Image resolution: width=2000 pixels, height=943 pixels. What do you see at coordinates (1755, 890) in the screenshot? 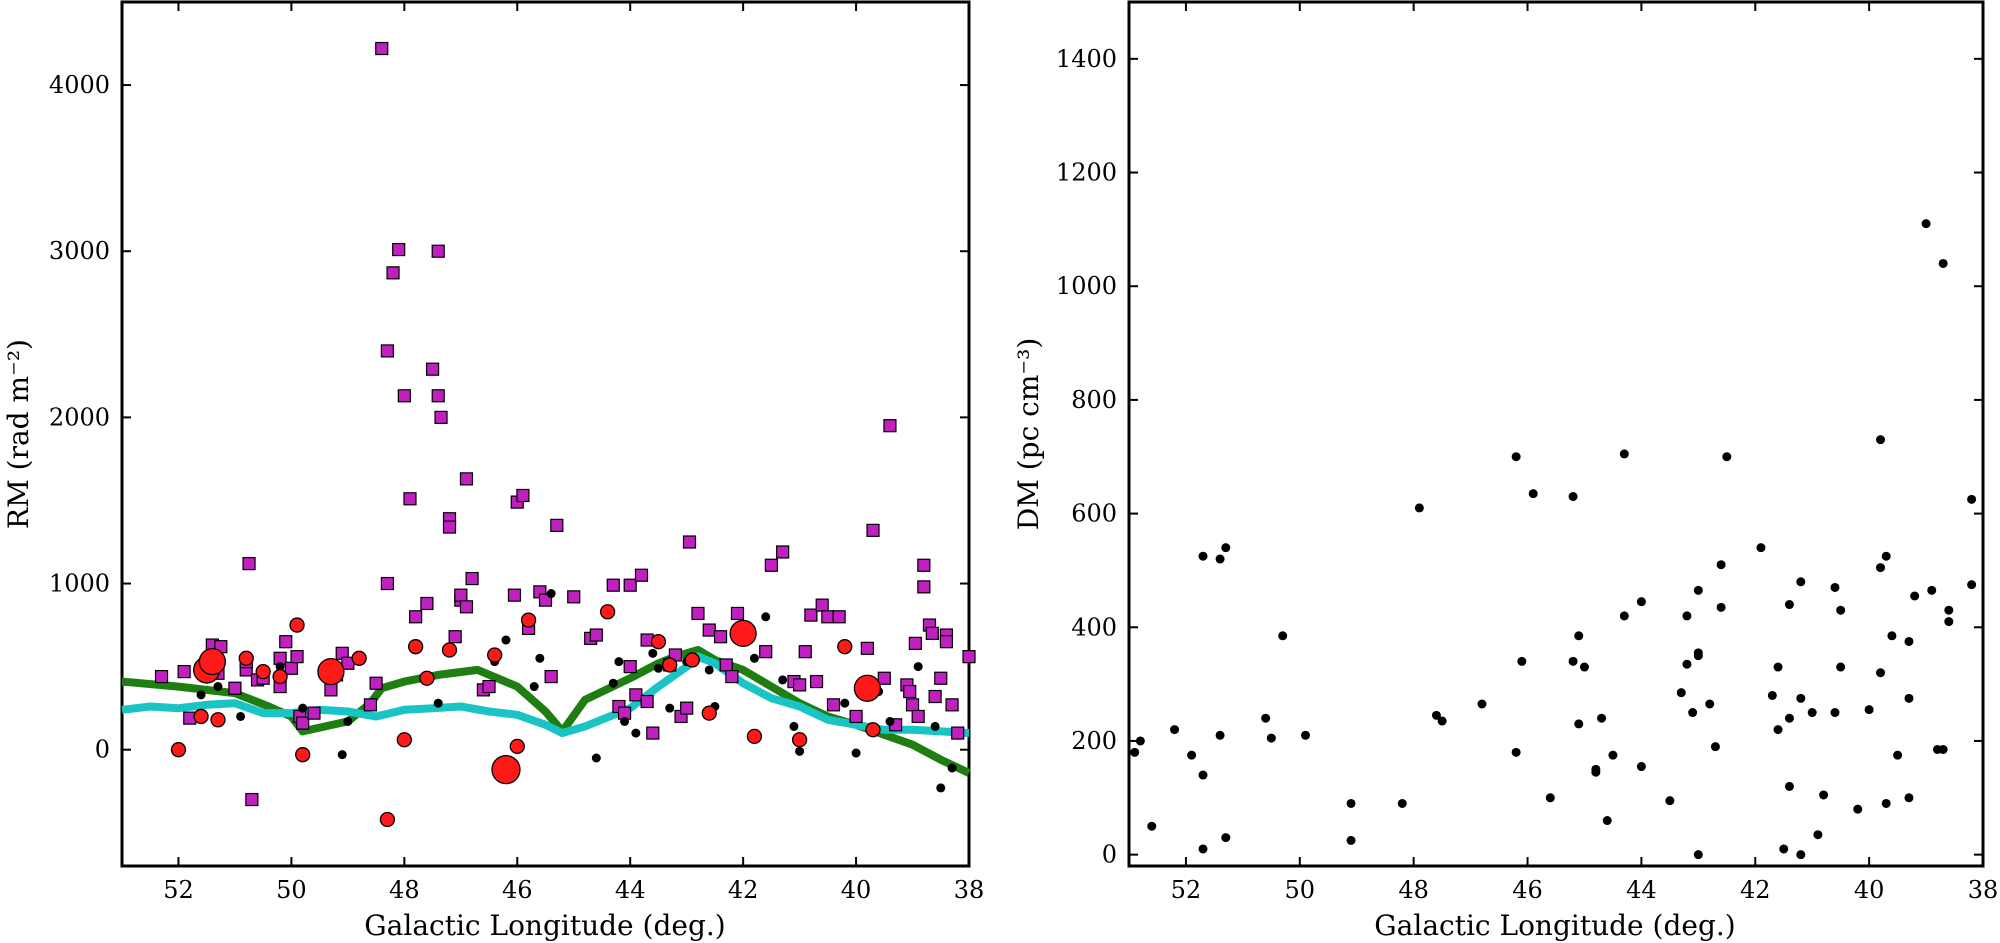
I see `dm-x-tick-label: 42` at bounding box center [1755, 890].